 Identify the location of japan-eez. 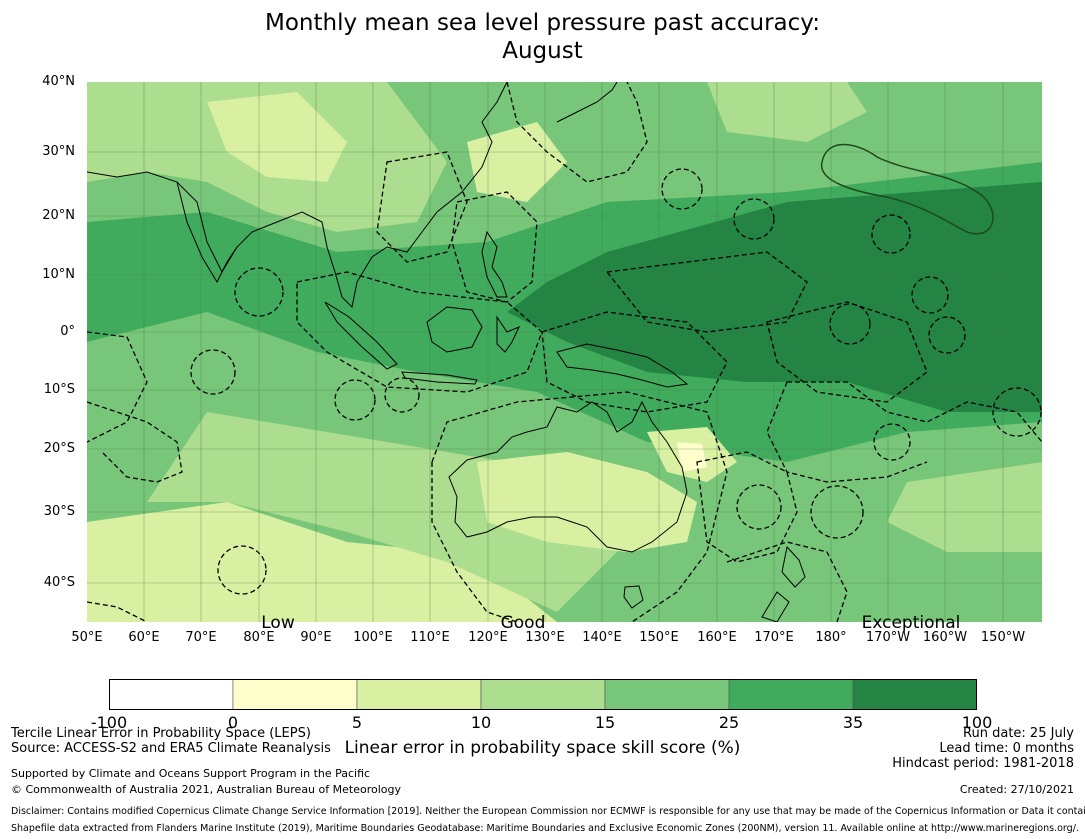
(577, 132).